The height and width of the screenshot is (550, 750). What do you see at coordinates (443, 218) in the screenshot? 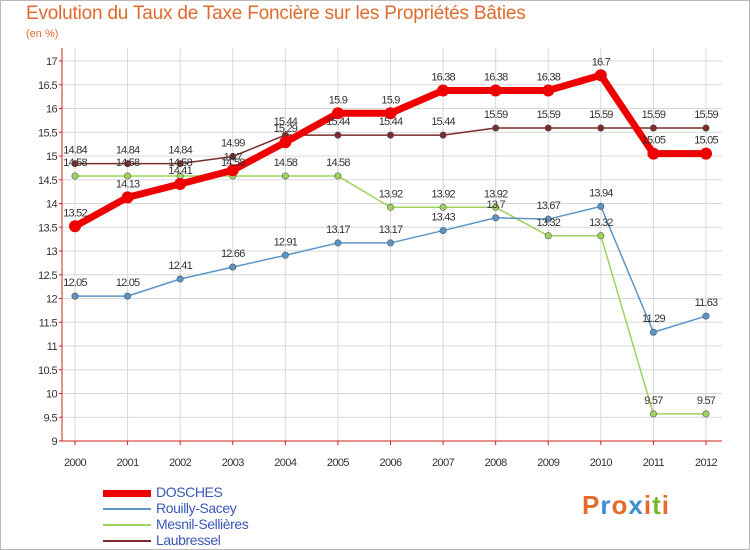
I see `data-label-rouilly-sacey: 13.43` at bounding box center [443, 218].